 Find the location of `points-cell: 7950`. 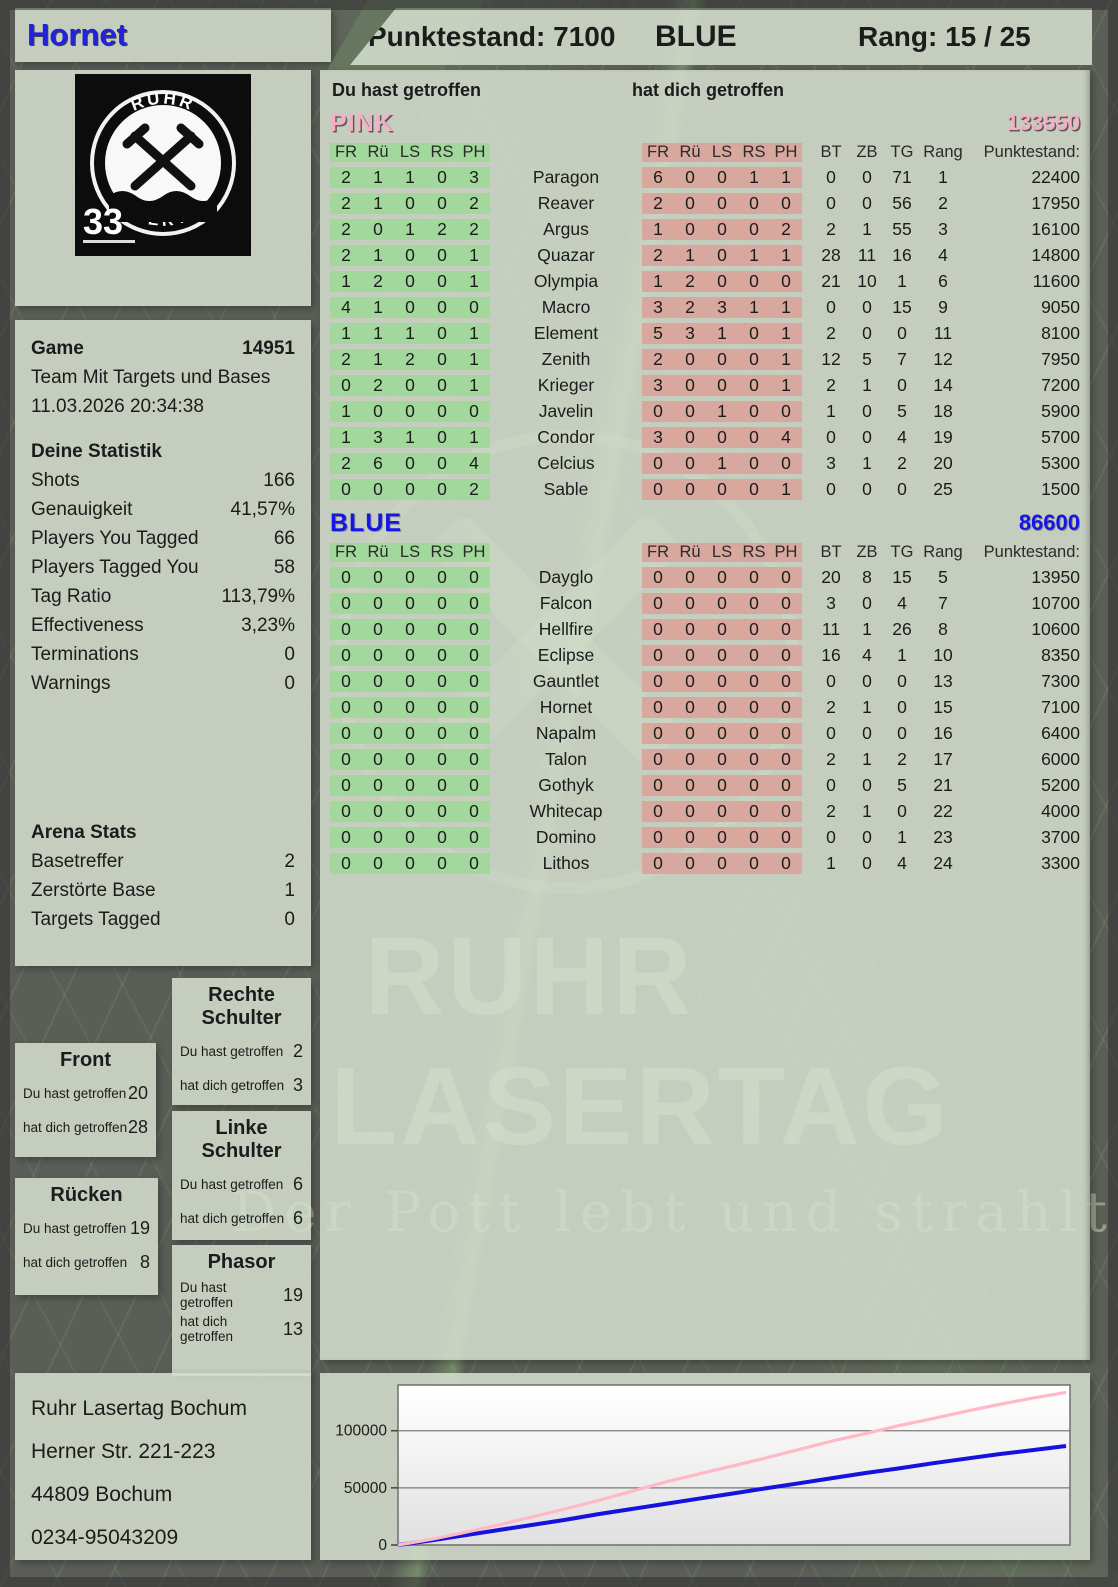

points-cell: 7950 is located at coordinates (1060, 358).